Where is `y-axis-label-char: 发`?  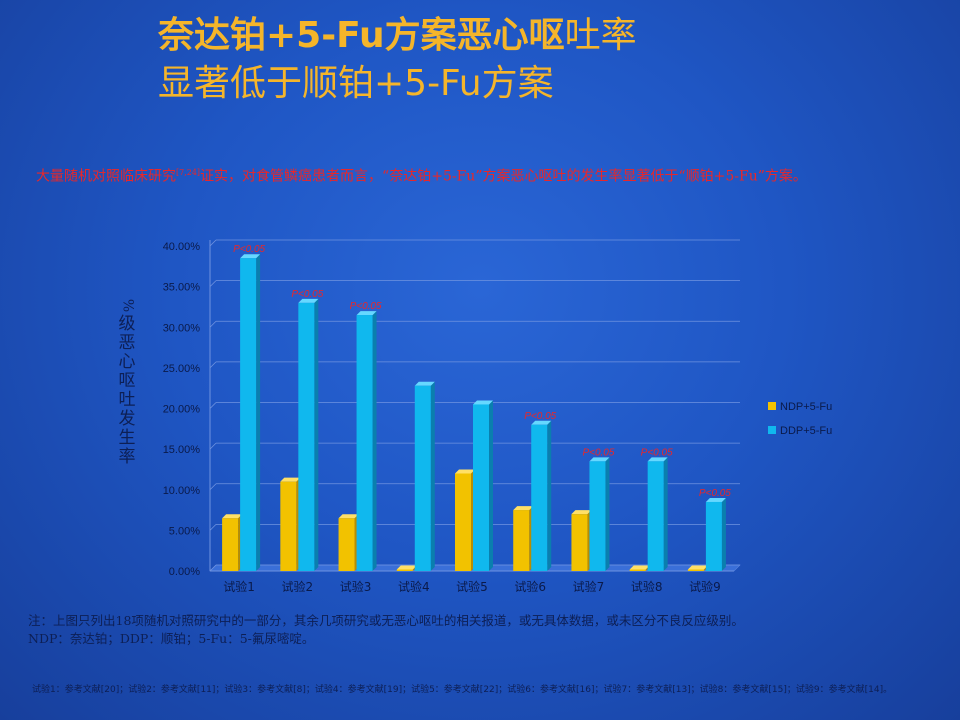
y-axis-label-char: 发 is located at coordinates (127, 419).